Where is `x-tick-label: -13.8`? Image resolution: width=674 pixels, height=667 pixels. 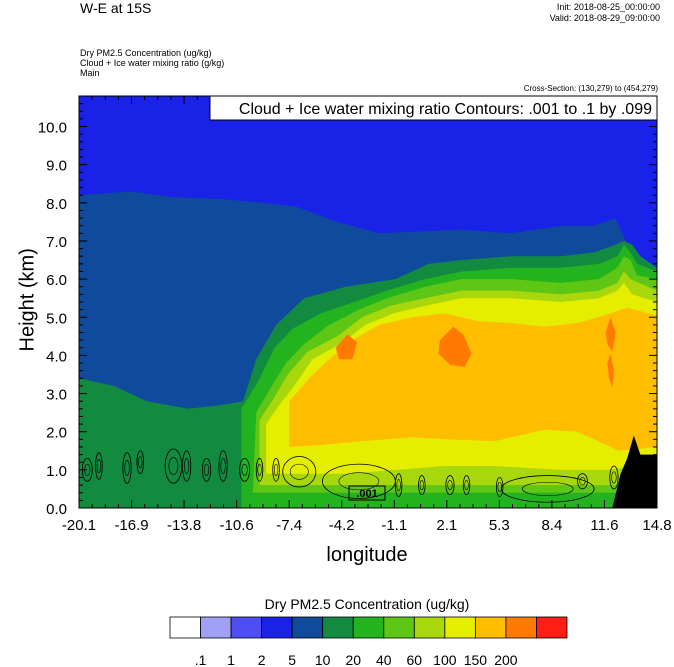
x-tick-label: -13.8 is located at coordinates (184, 525).